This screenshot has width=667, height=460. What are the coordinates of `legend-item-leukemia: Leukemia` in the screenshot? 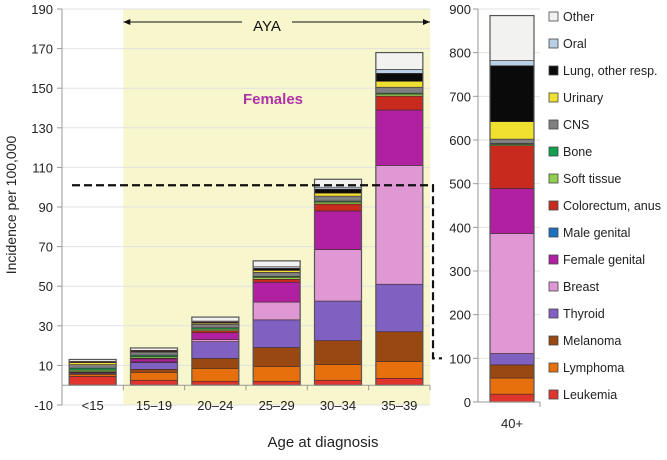 It's located at (582, 395).